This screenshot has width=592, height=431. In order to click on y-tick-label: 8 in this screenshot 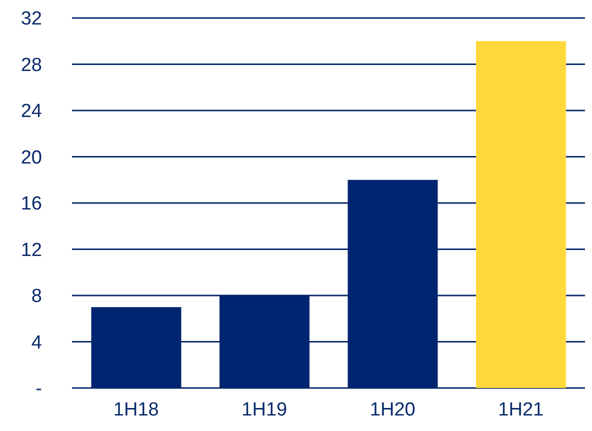, I will do `click(36, 297)`.